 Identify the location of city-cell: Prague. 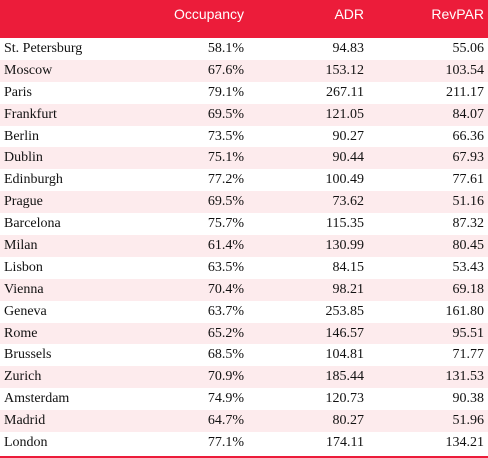
(62, 202).